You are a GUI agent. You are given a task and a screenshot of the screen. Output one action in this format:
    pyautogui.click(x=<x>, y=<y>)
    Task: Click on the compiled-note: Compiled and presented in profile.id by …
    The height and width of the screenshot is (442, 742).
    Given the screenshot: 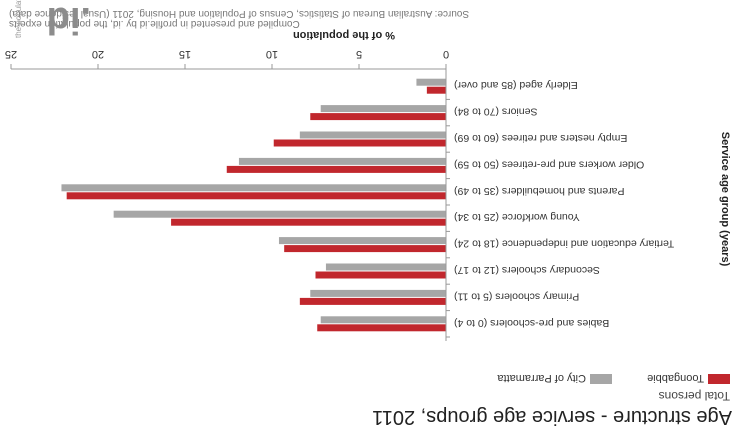 What is the action you would take?
    pyautogui.click(x=154, y=23)
    